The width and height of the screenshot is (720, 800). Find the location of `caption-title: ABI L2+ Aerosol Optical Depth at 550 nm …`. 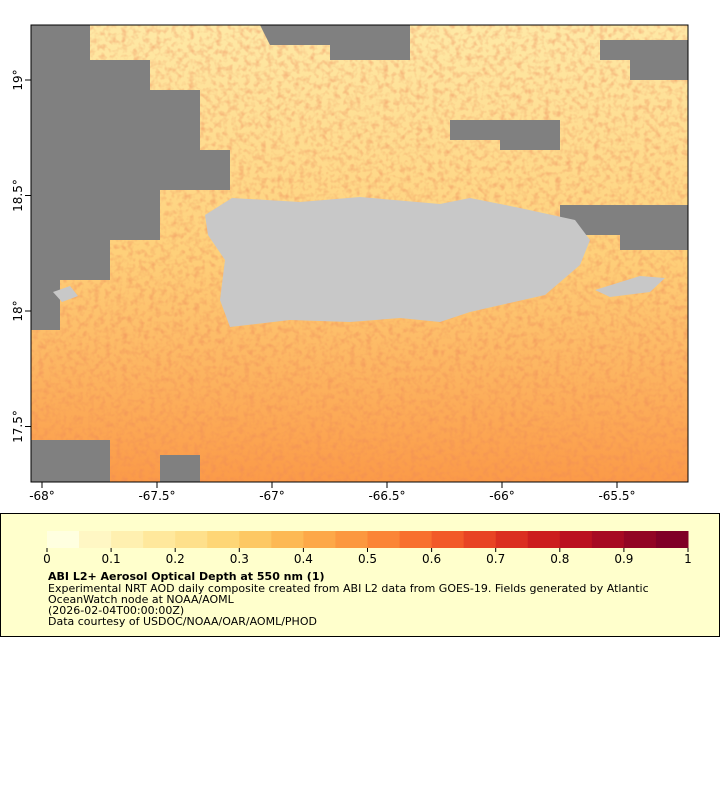

caption-title: ABI L2+ Aerosol Optical Depth at 550 nm … is located at coordinates (186, 576).